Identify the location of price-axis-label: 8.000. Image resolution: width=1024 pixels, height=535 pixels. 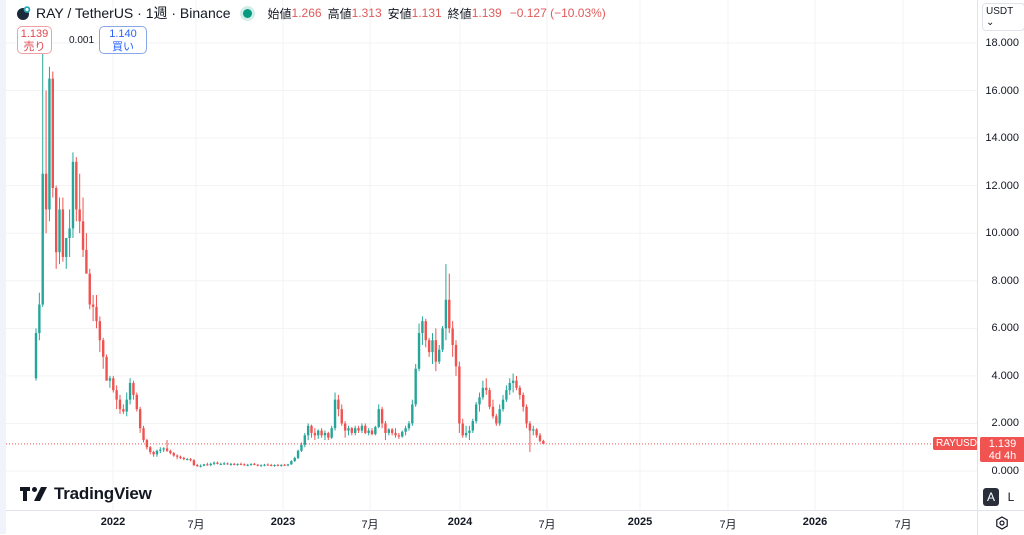
(1005, 280).